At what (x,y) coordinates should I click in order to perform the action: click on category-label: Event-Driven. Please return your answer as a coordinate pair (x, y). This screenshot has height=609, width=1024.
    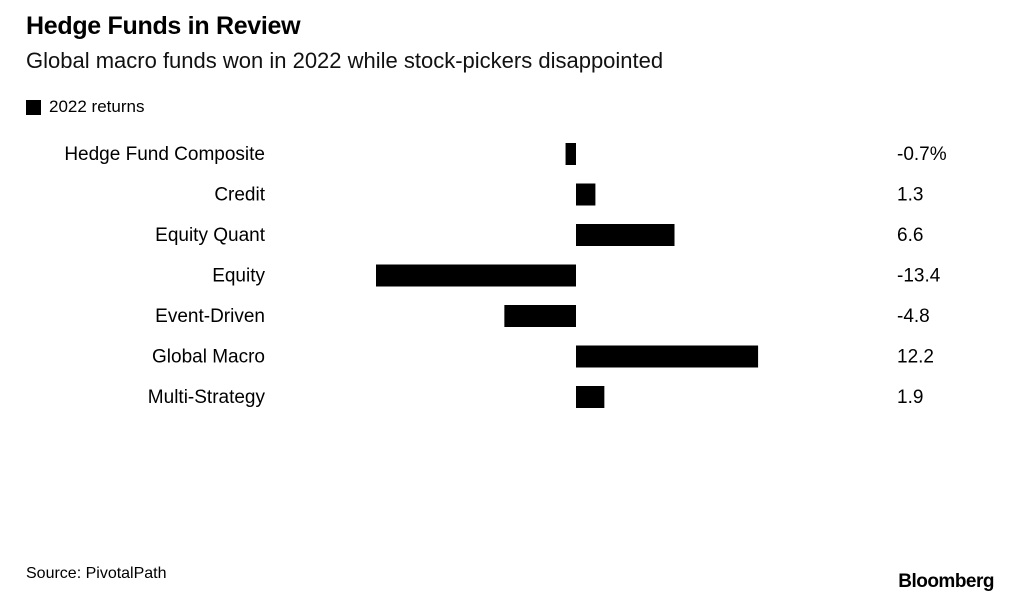
    Looking at the image, I should click on (210, 316).